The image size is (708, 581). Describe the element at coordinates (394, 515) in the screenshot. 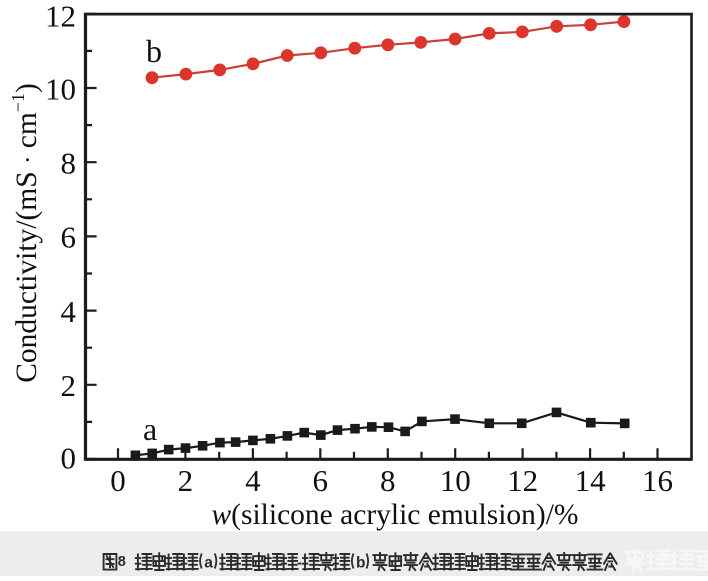

I see `svg-text: w(silicone acrylic emulsion)/%` at that location.